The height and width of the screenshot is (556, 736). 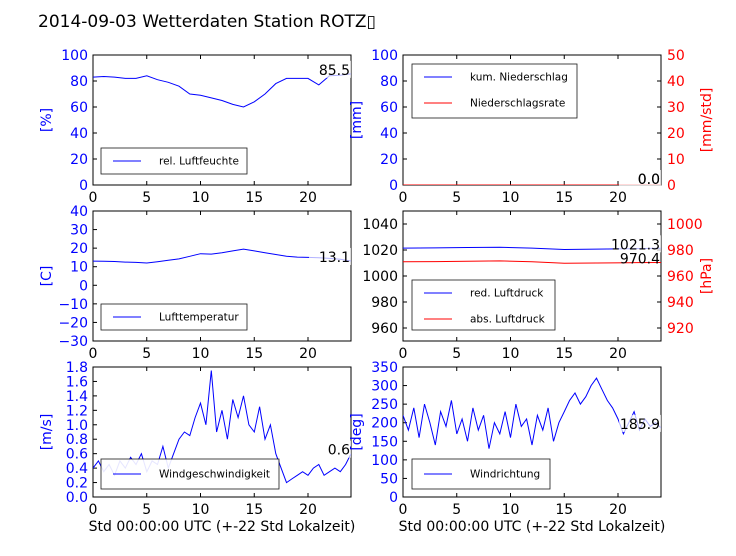 I want to click on chart-title: 2014-09-03 Wetterdaten Station ROTZ▯, so click(x=207, y=22).